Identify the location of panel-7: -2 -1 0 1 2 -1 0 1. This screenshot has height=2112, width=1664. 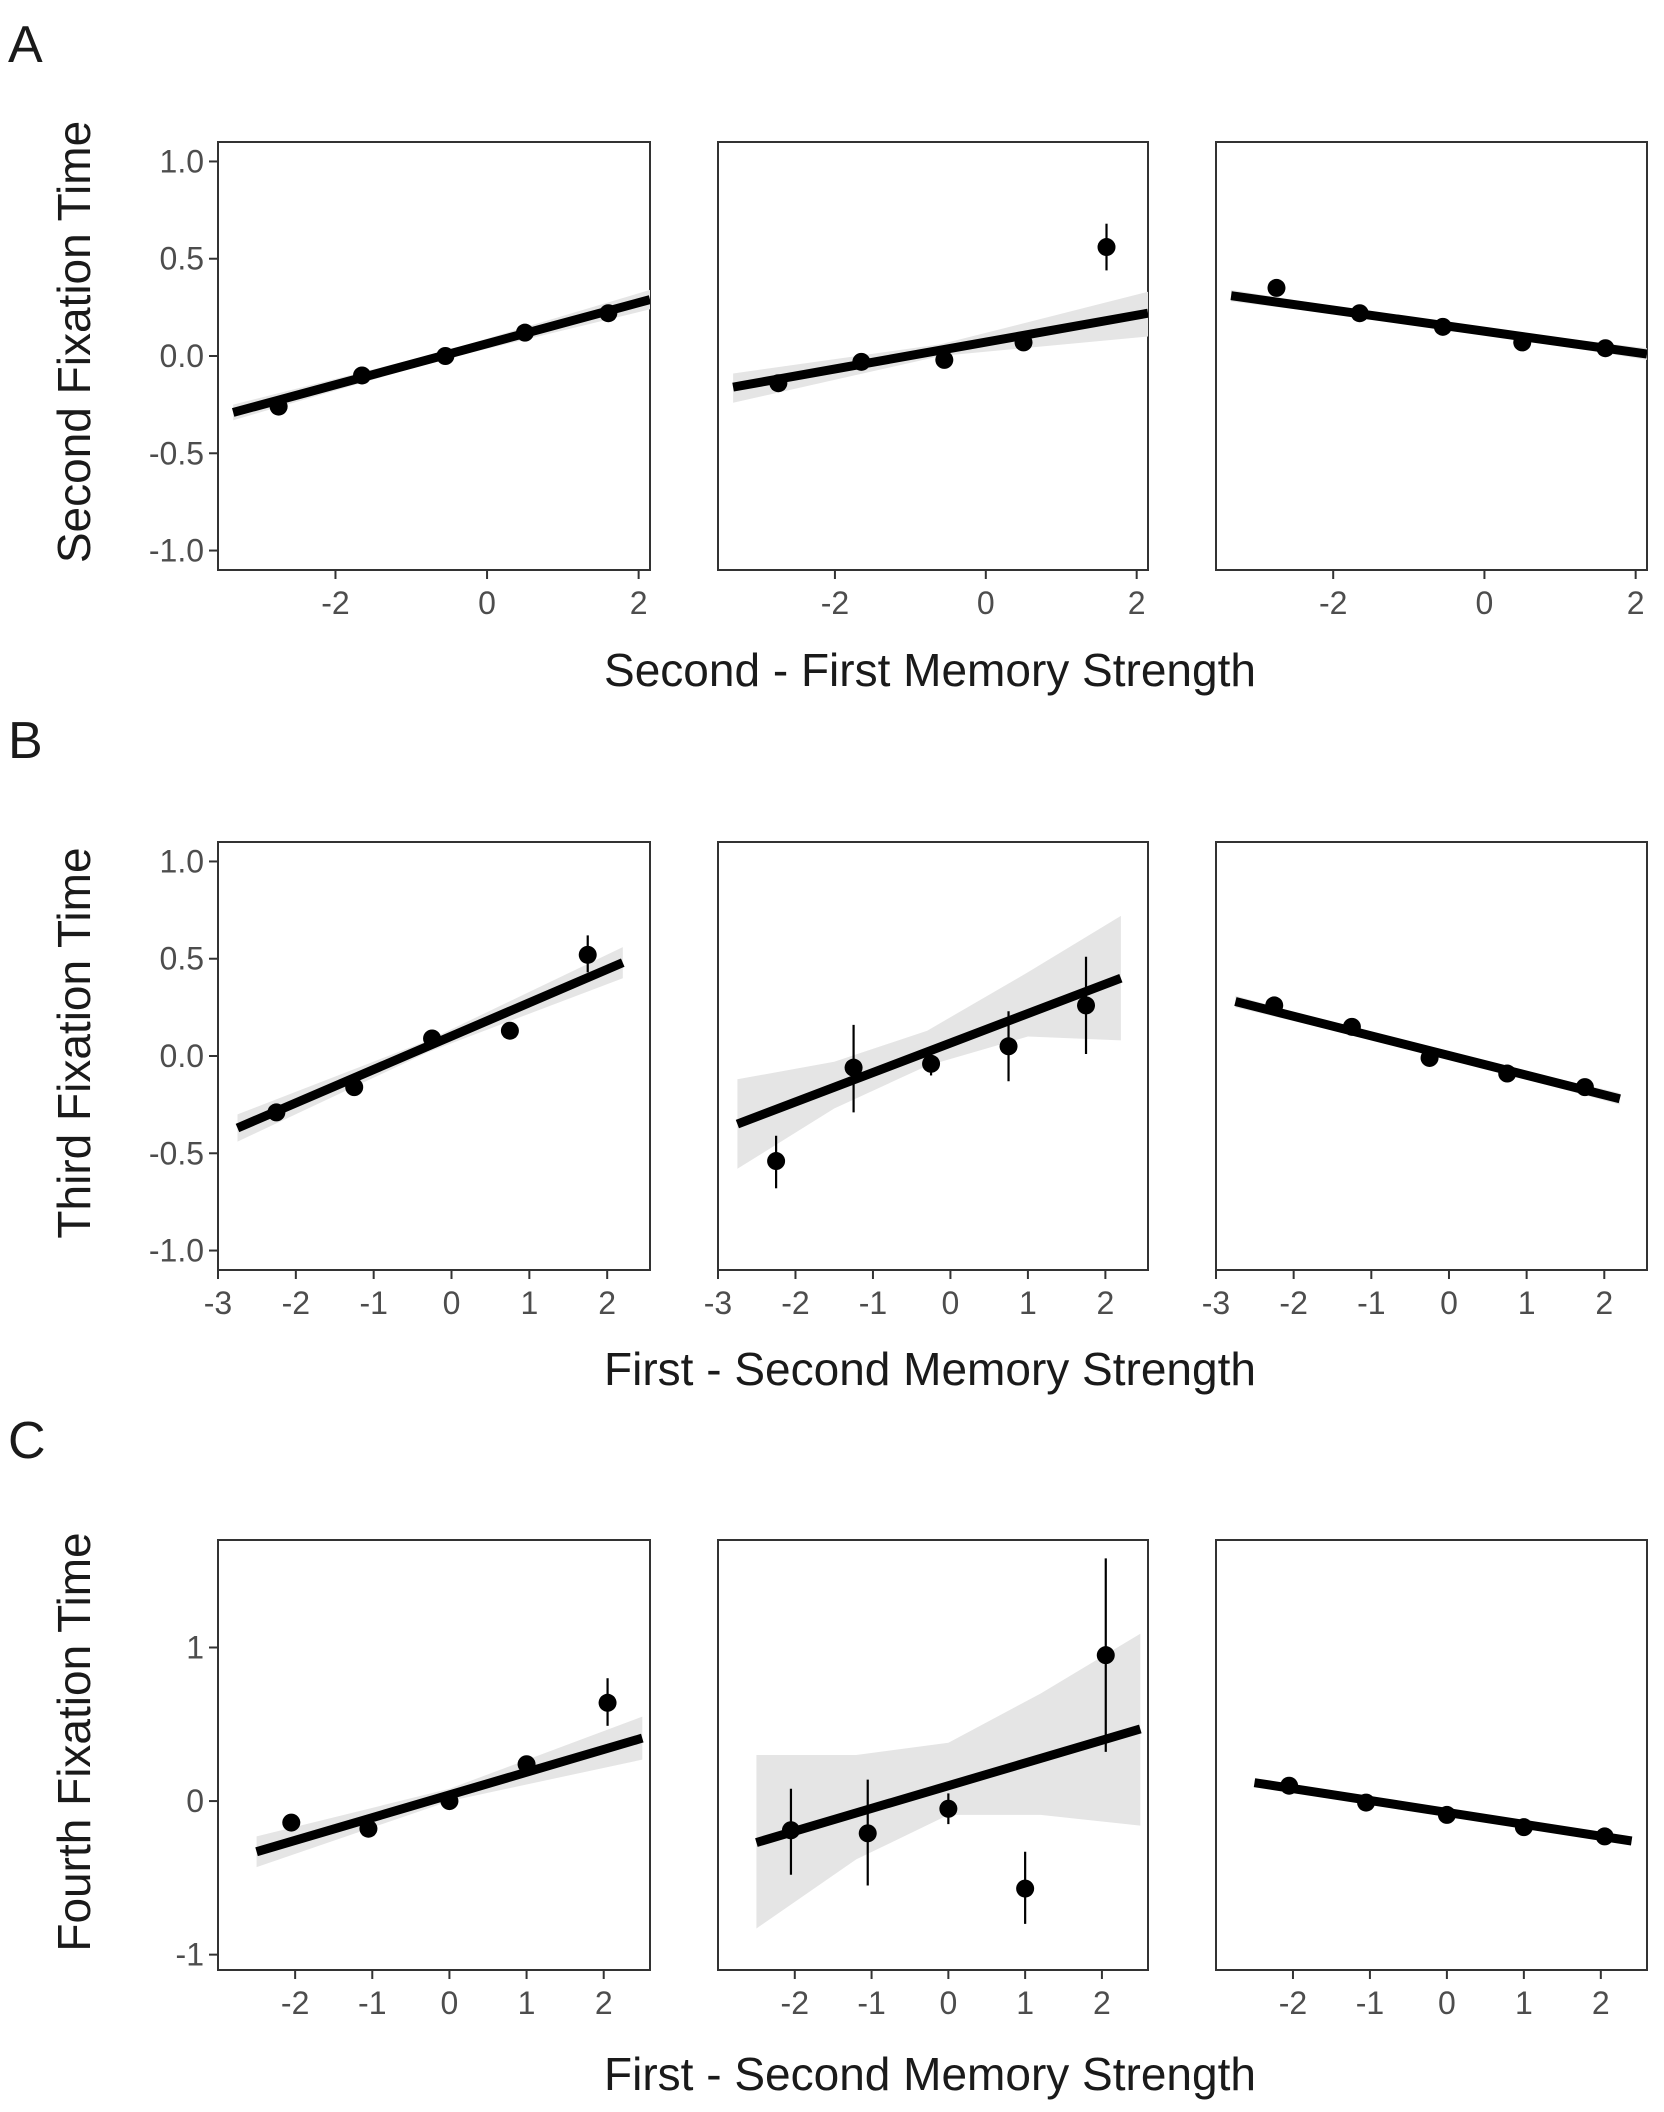
(413, 1780).